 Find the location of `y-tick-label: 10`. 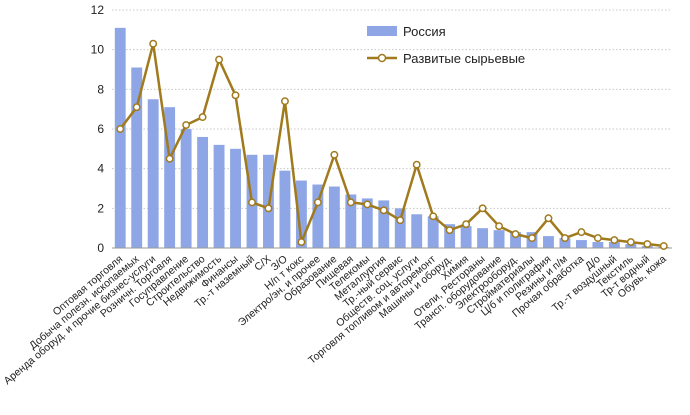

y-tick-label: 10 is located at coordinates (98, 50).